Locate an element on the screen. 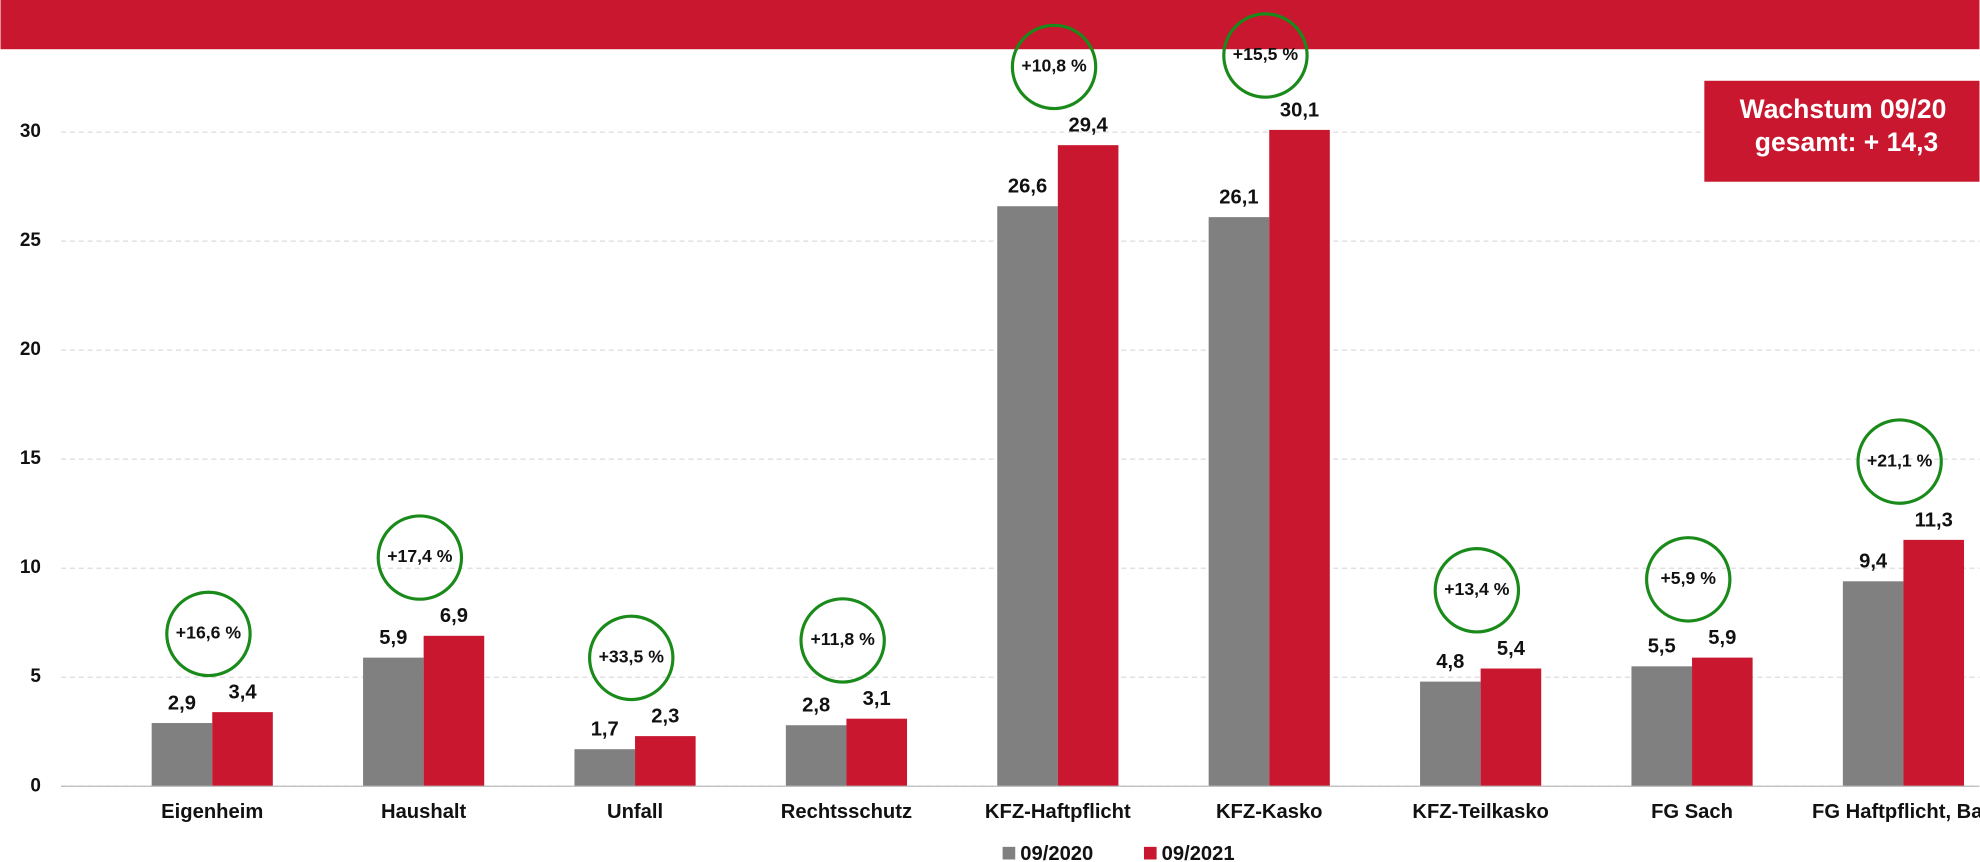 Image resolution: width=1980 pixels, height=862 pixels. value-label: 26,6 is located at coordinates (1027, 187).